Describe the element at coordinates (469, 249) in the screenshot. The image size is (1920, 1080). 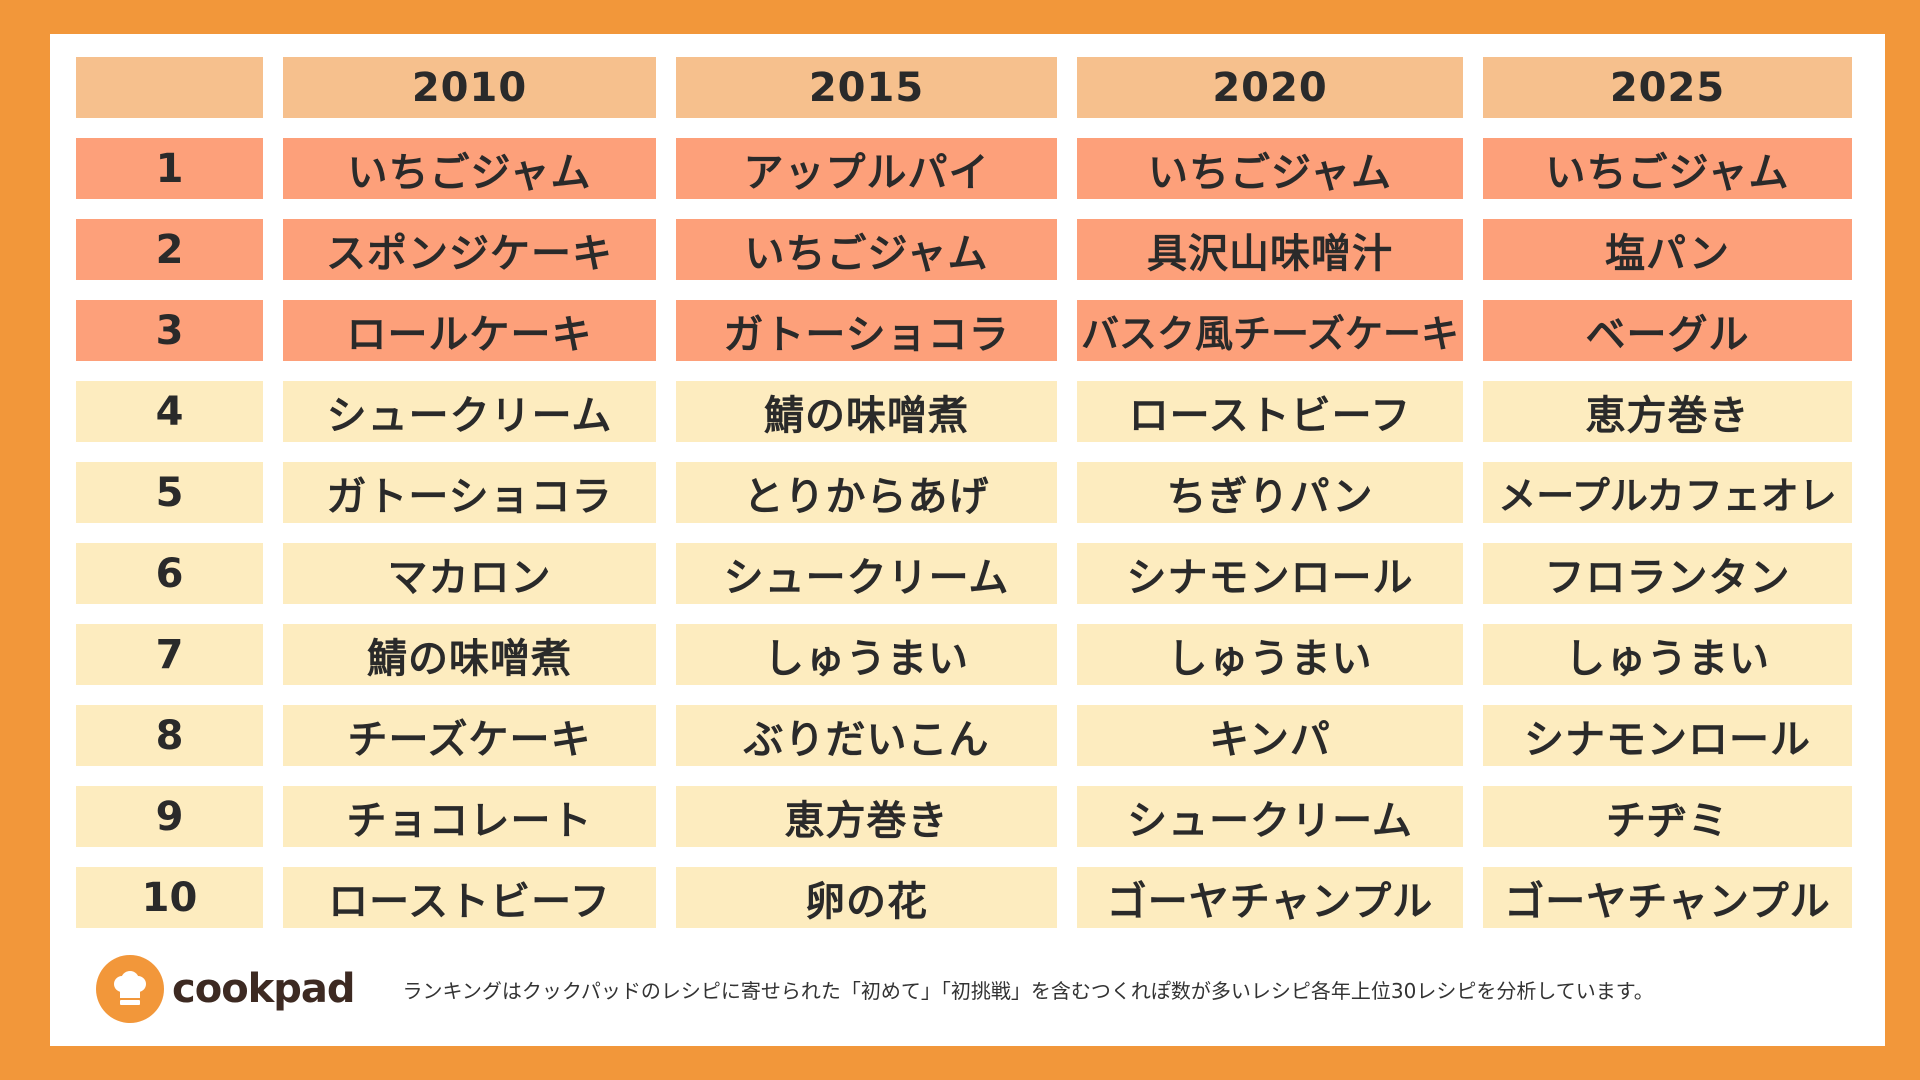
I see `recipe-cell: スポンジケーキ` at that location.